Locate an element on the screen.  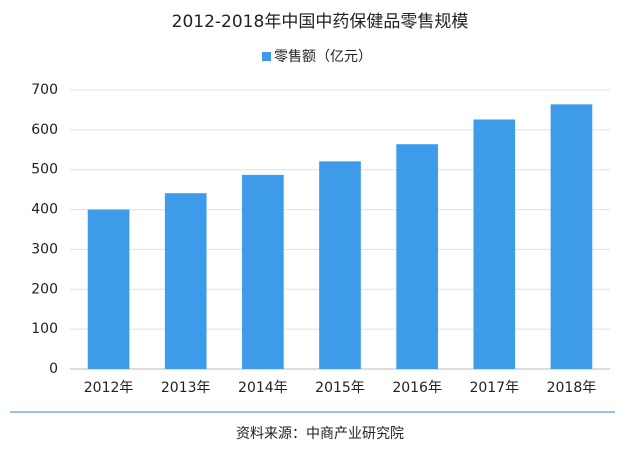
legend-swatch is located at coordinates (266, 56).